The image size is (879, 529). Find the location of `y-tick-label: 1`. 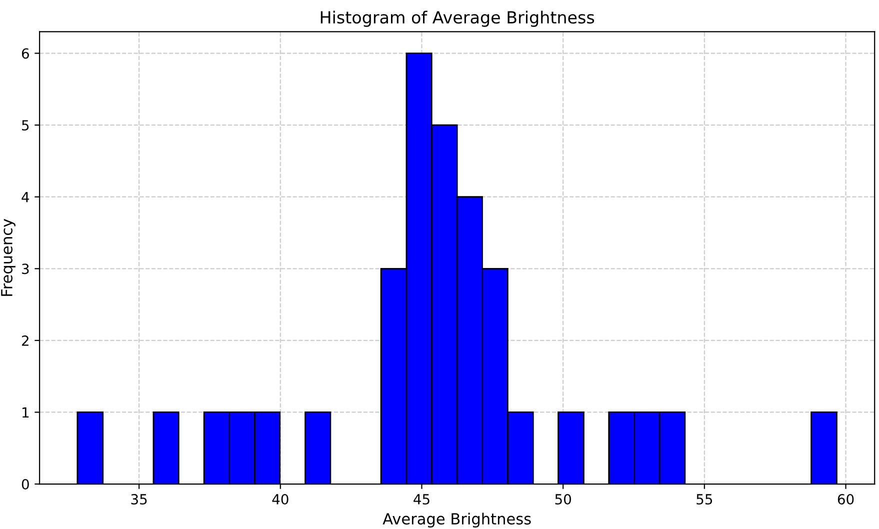

y-tick-label: 1 is located at coordinates (25, 412).